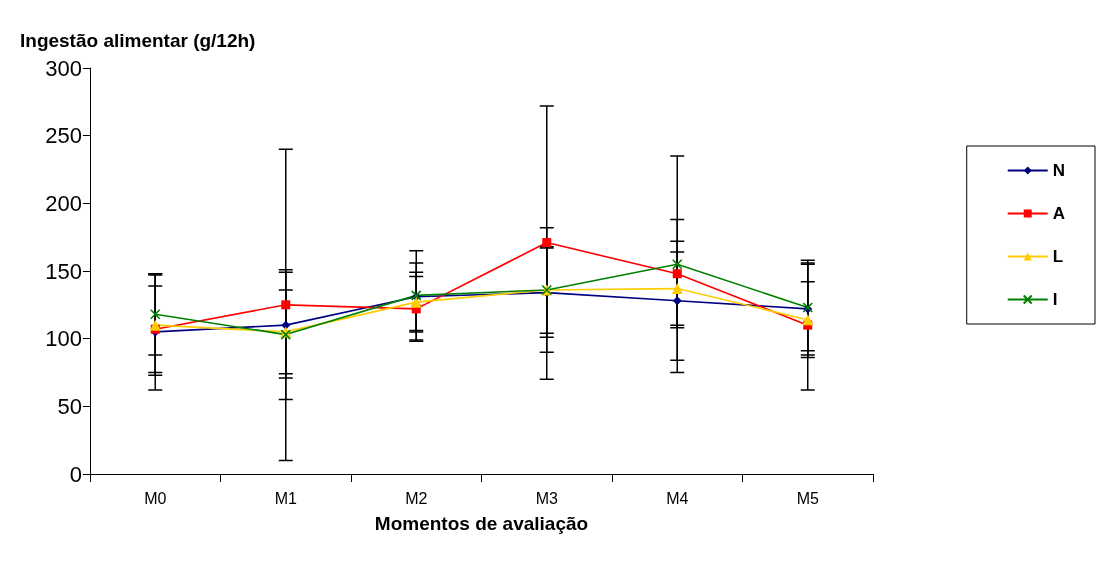 The height and width of the screenshot is (564, 1113). What do you see at coordinates (285, 498) in the screenshot?
I see `x-tick-label: M1` at bounding box center [285, 498].